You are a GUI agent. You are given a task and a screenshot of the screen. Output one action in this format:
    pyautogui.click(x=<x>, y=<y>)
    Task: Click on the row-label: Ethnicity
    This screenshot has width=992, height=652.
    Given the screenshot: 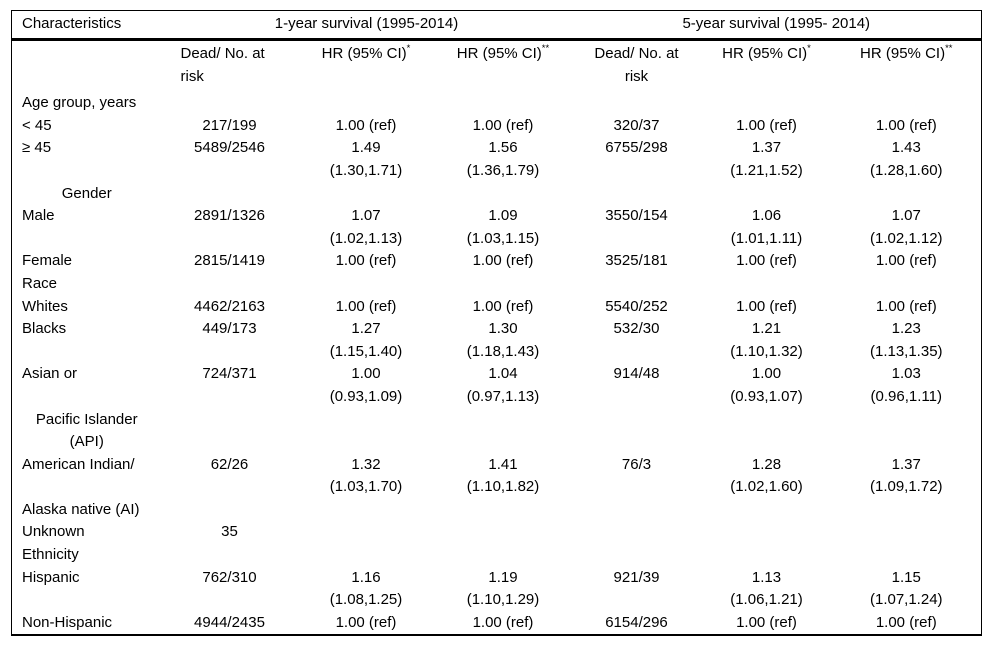 What is the action you would take?
    pyautogui.click(x=50, y=555)
    